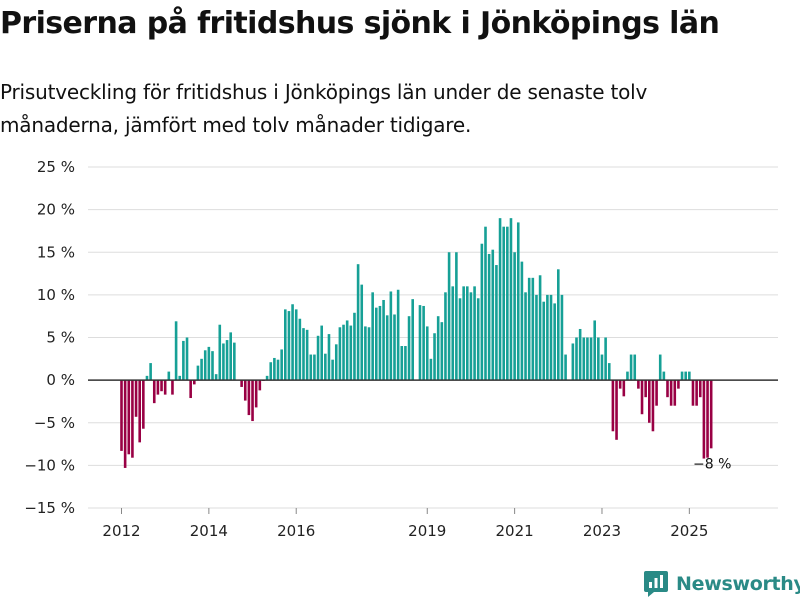  What do you see at coordinates (296, 531) in the screenshot?
I see `x-tick-label: 2016` at bounding box center [296, 531].